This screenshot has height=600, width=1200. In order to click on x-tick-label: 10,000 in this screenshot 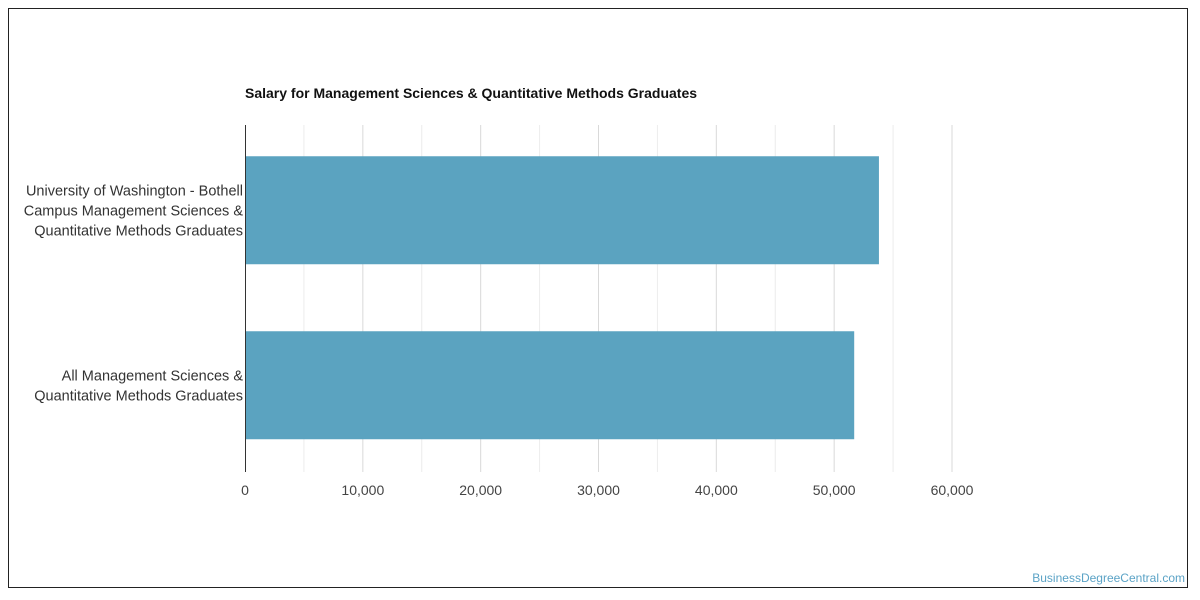, I will do `click(362, 490)`.